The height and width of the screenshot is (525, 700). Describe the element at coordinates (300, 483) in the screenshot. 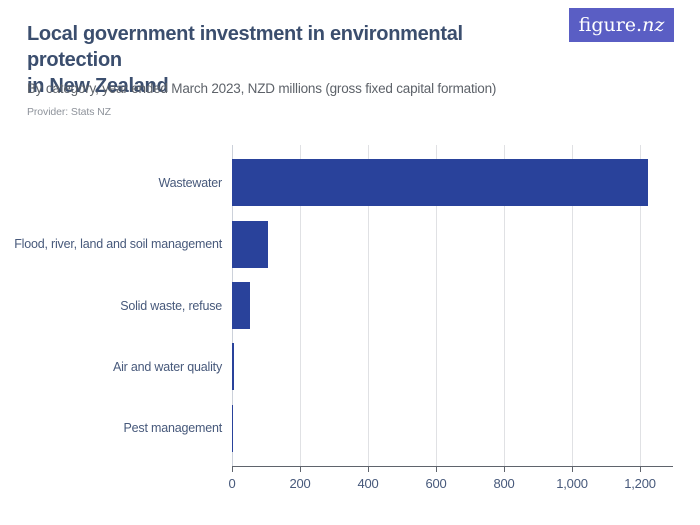

I see `x-tick-label: 200` at that location.